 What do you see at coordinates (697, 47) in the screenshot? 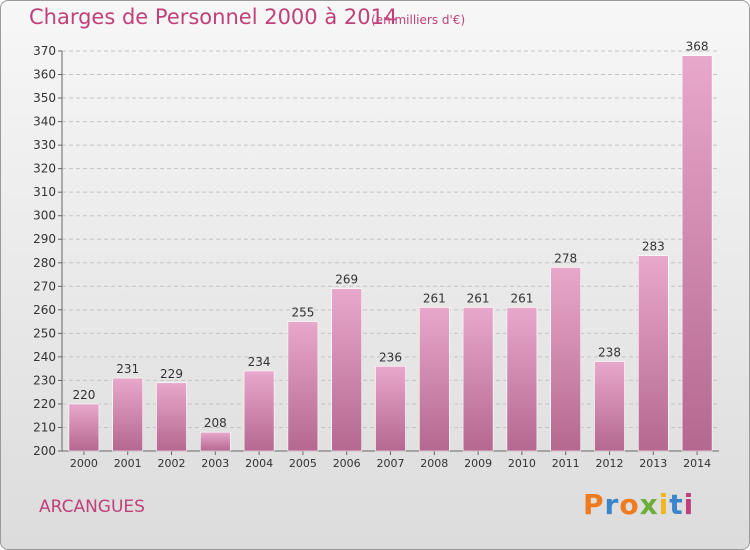
I see `data-label: 368` at bounding box center [697, 47].